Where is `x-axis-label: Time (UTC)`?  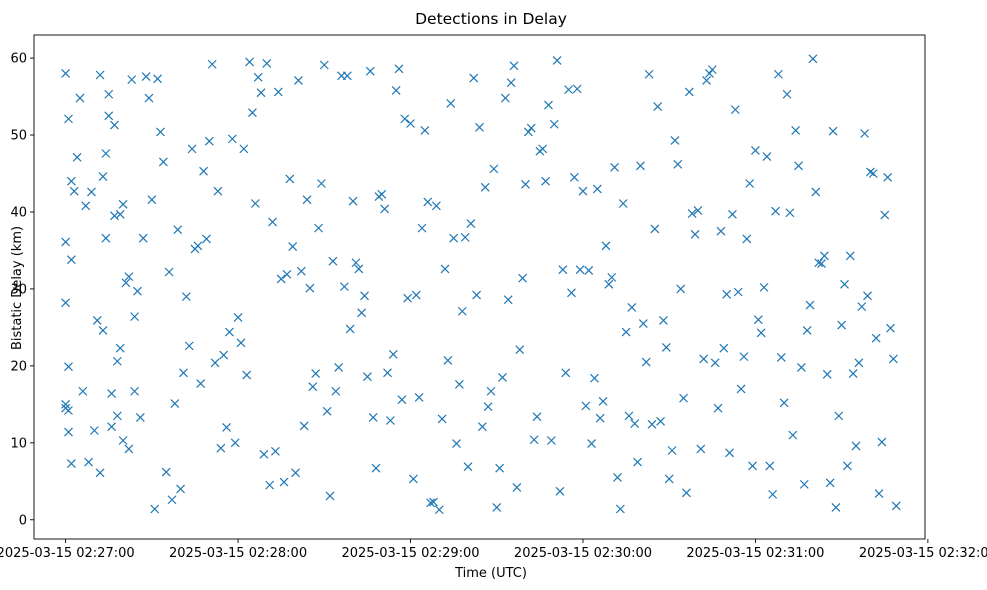
x-axis-label: Time (UTC) is located at coordinates (490, 573).